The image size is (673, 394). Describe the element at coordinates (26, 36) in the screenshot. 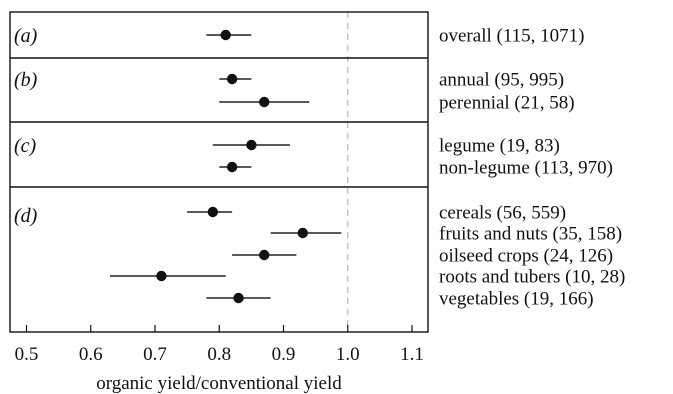

I see `panel-label: (a)` at that location.